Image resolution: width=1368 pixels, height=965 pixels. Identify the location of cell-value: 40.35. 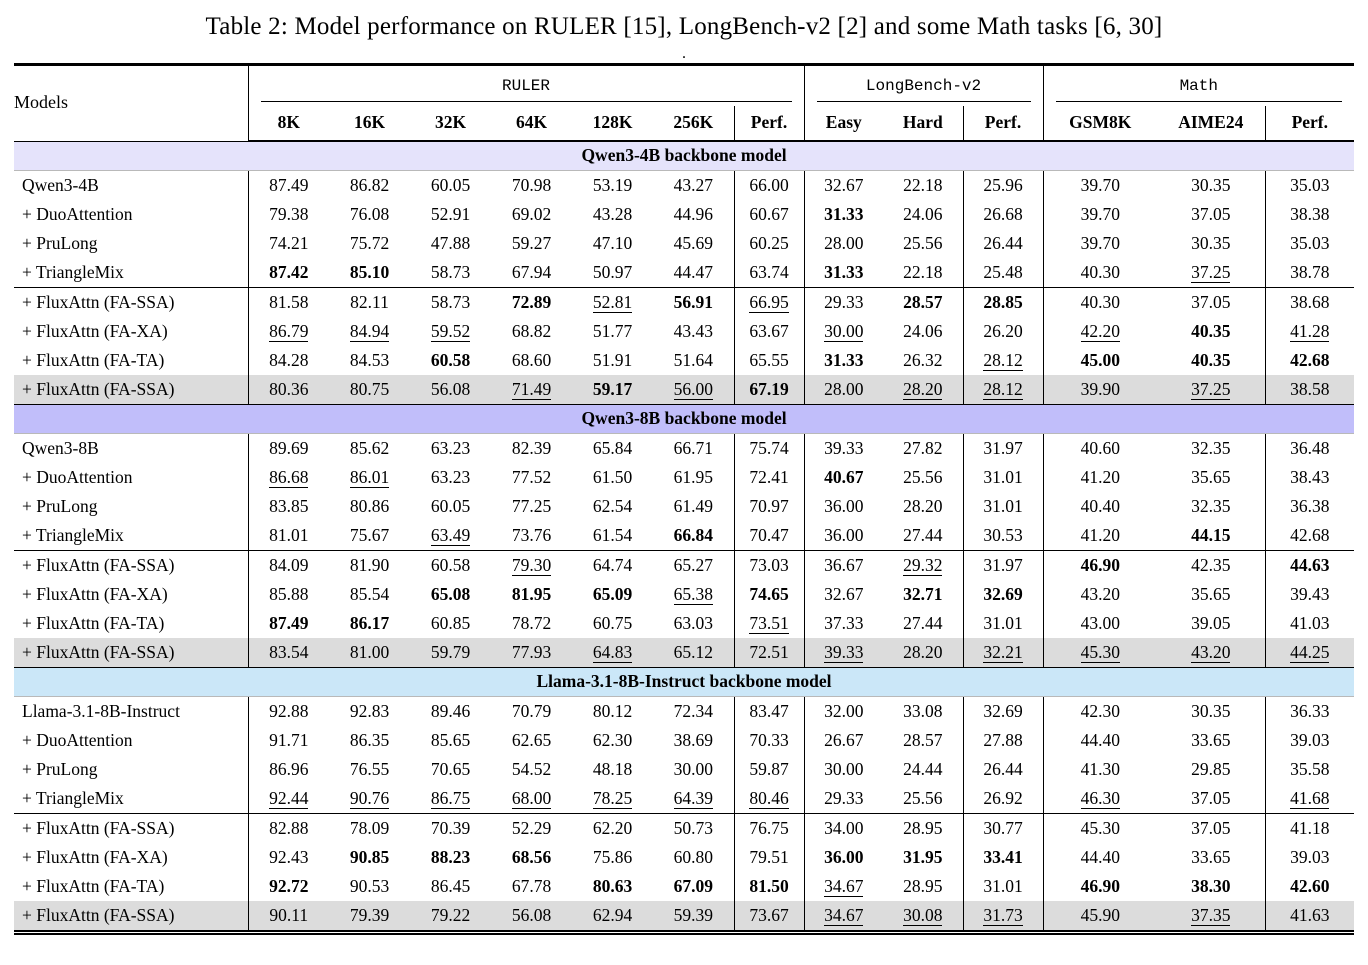
(1211, 330).